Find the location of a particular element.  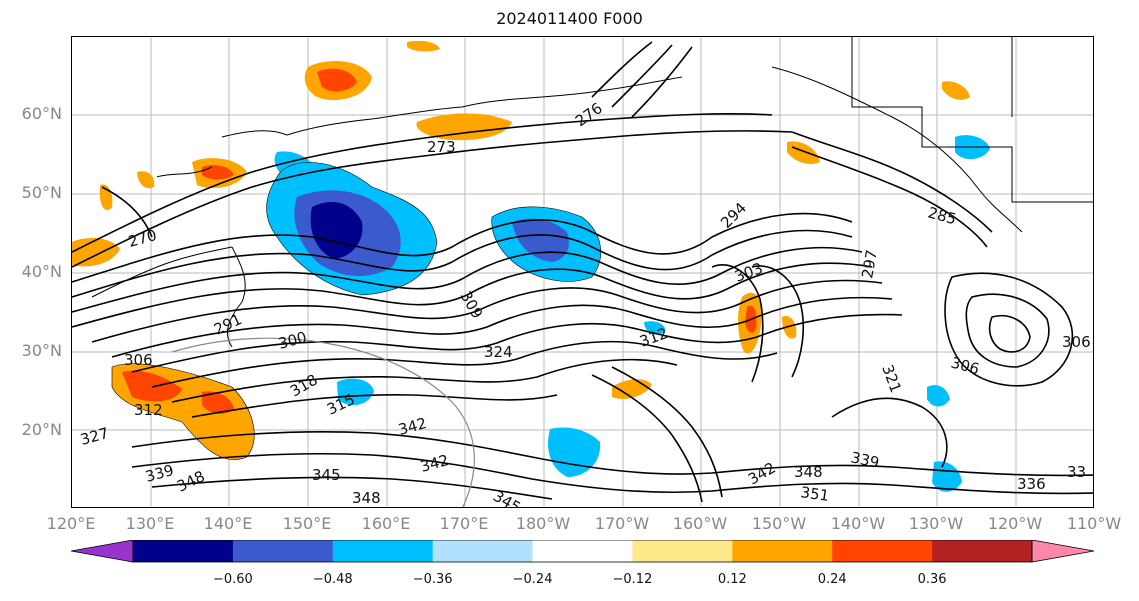

lat-label-20: 20°N is located at coordinates (41, 429).